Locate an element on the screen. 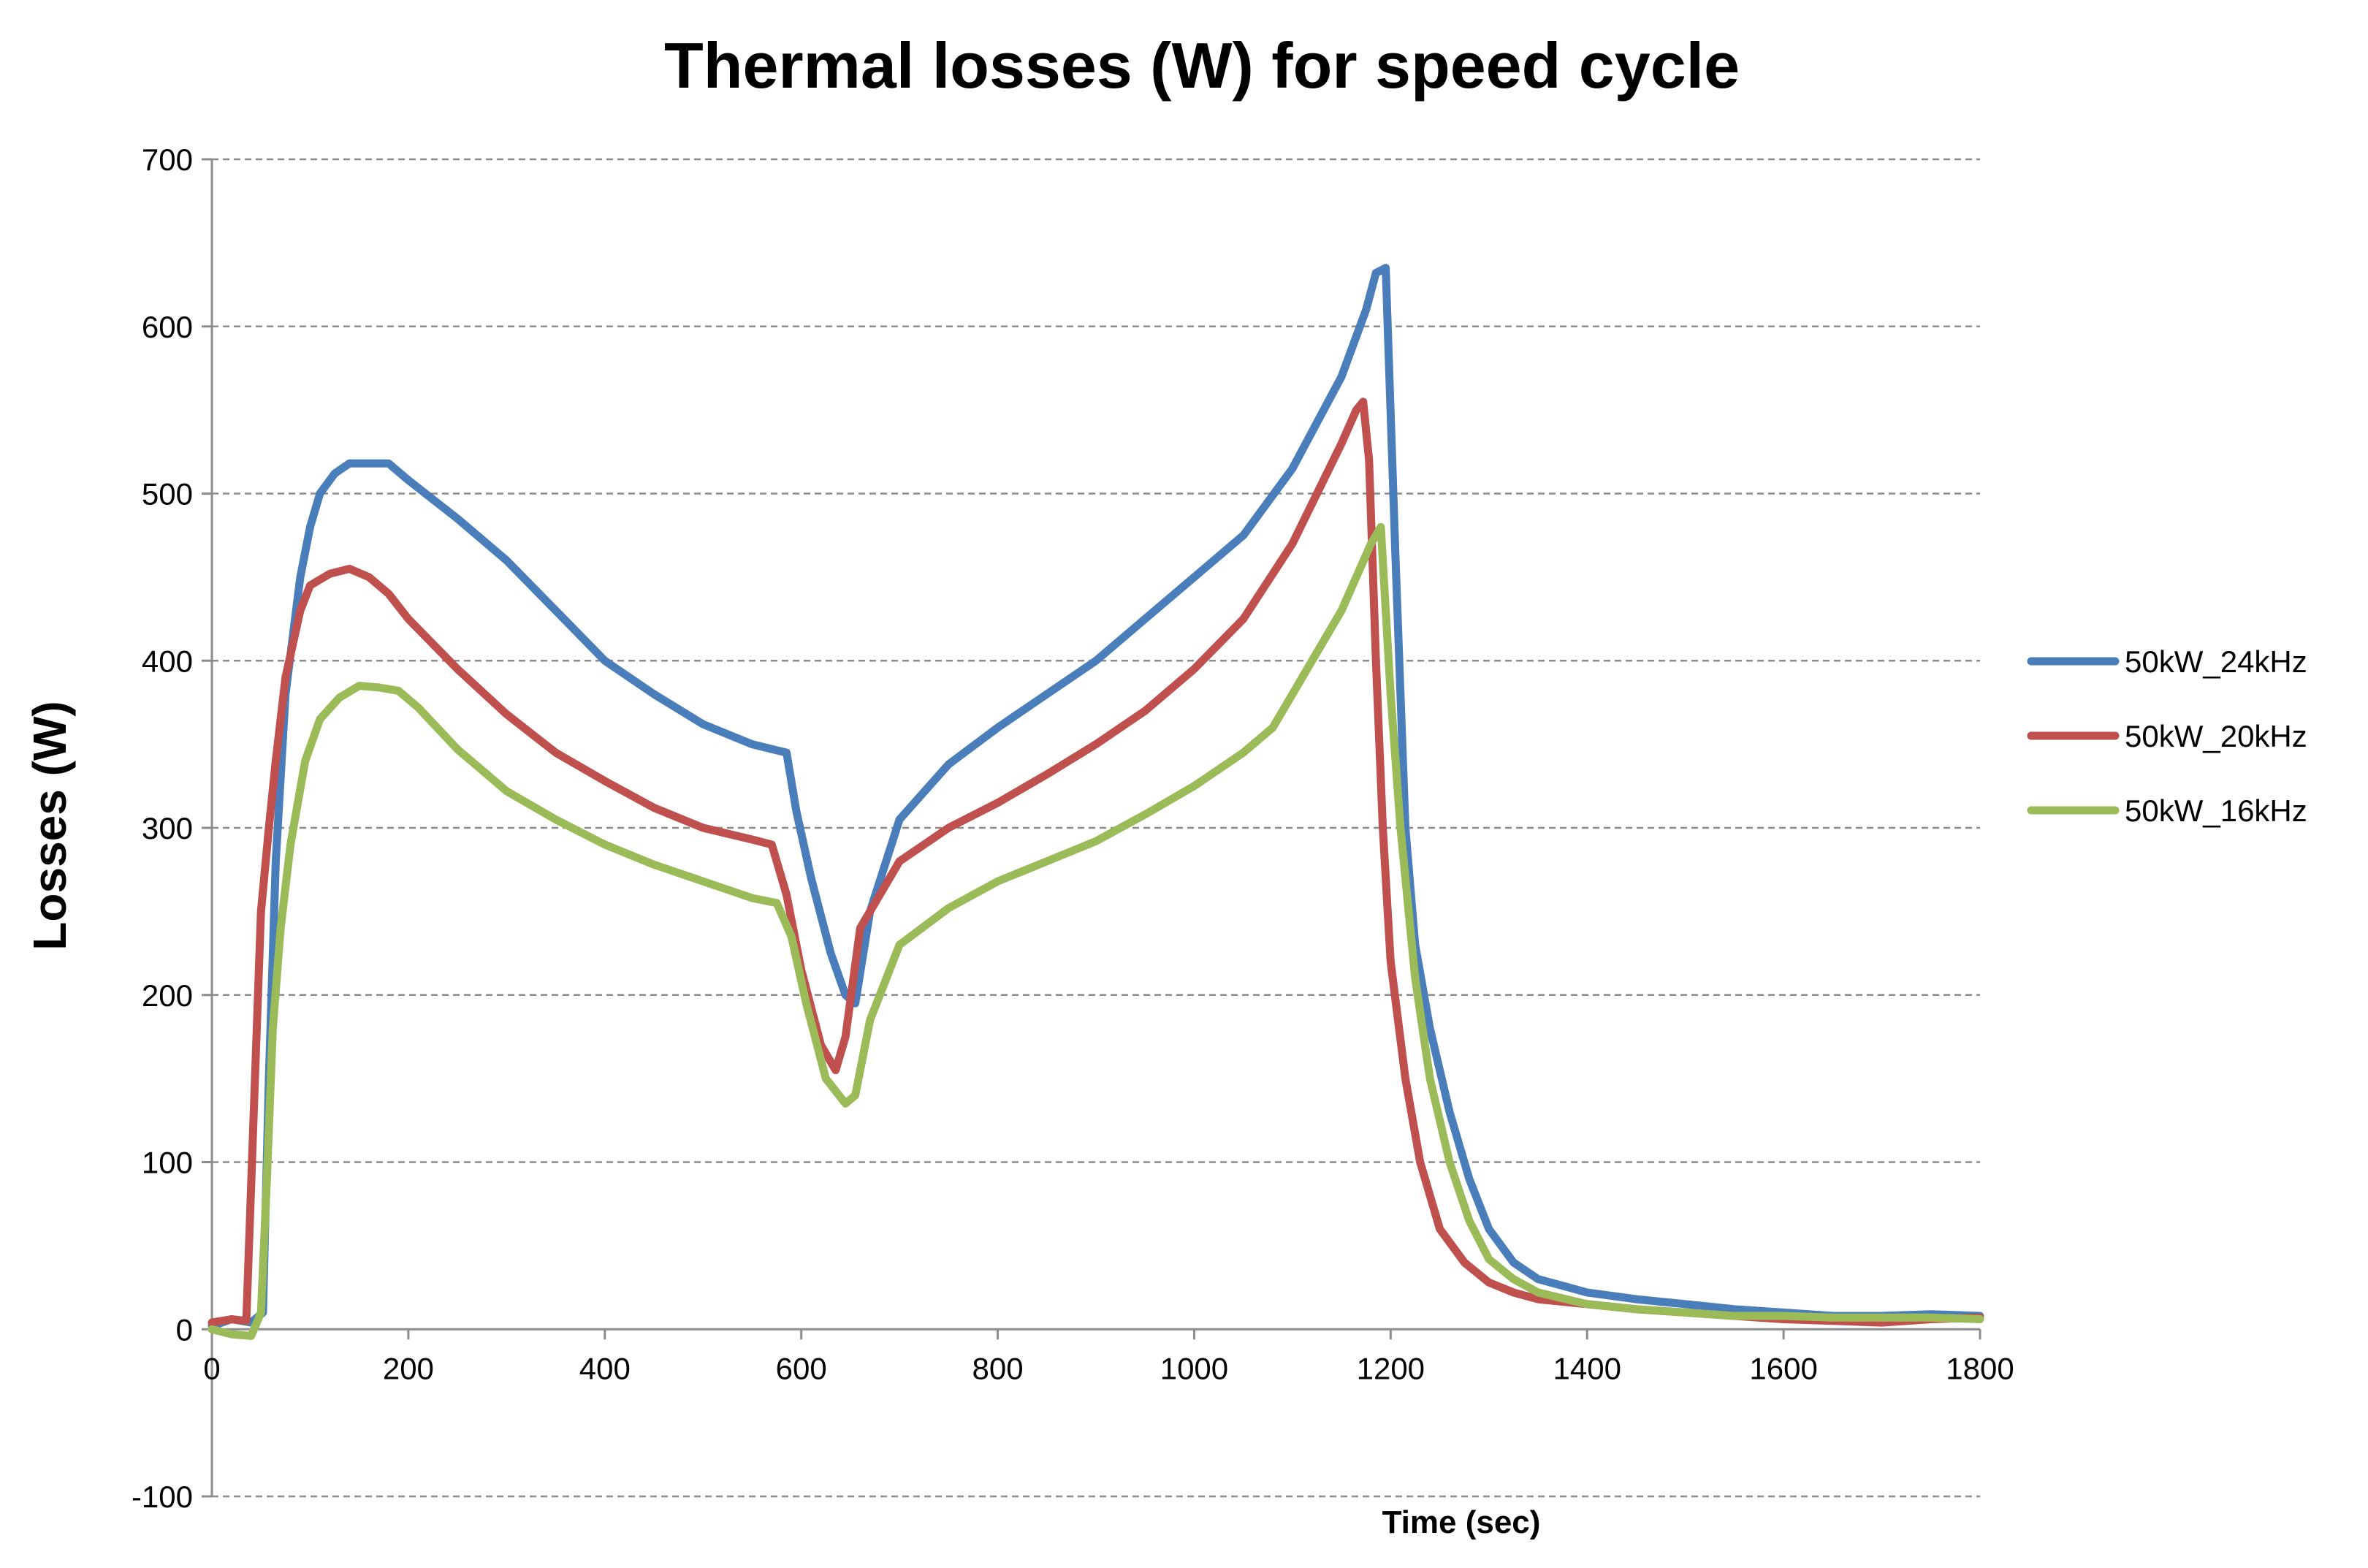  x-tick-labels: 0 200 400 600 800 1000 1200 1400 1600 1800 is located at coordinates (1108, 1368).